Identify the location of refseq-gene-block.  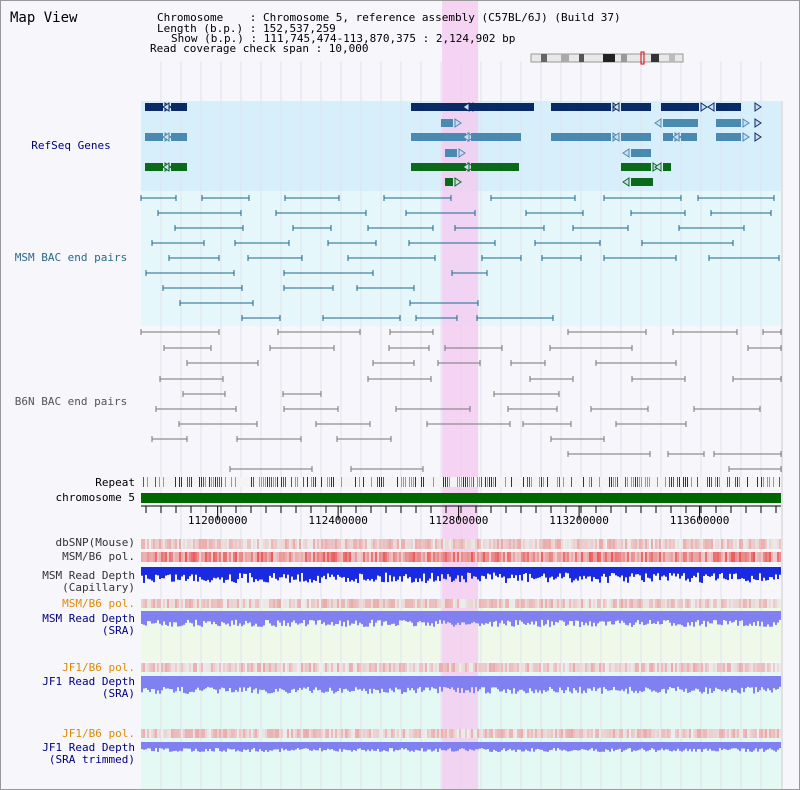
(581, 137).